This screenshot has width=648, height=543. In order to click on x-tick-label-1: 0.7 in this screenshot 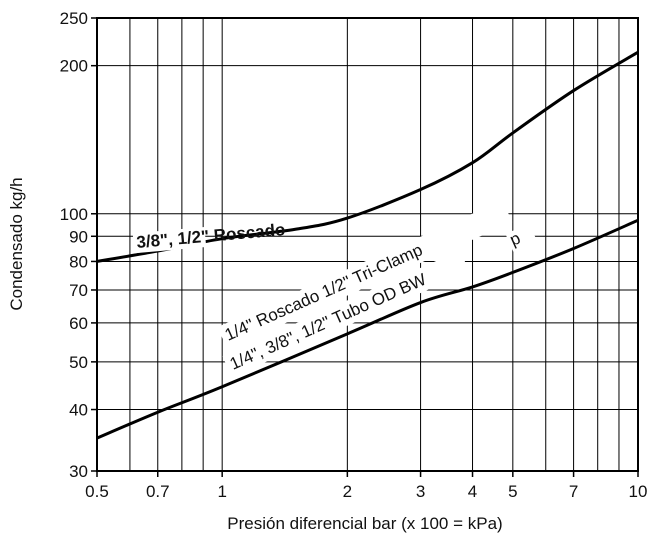, I will do `click(158, 491)`.